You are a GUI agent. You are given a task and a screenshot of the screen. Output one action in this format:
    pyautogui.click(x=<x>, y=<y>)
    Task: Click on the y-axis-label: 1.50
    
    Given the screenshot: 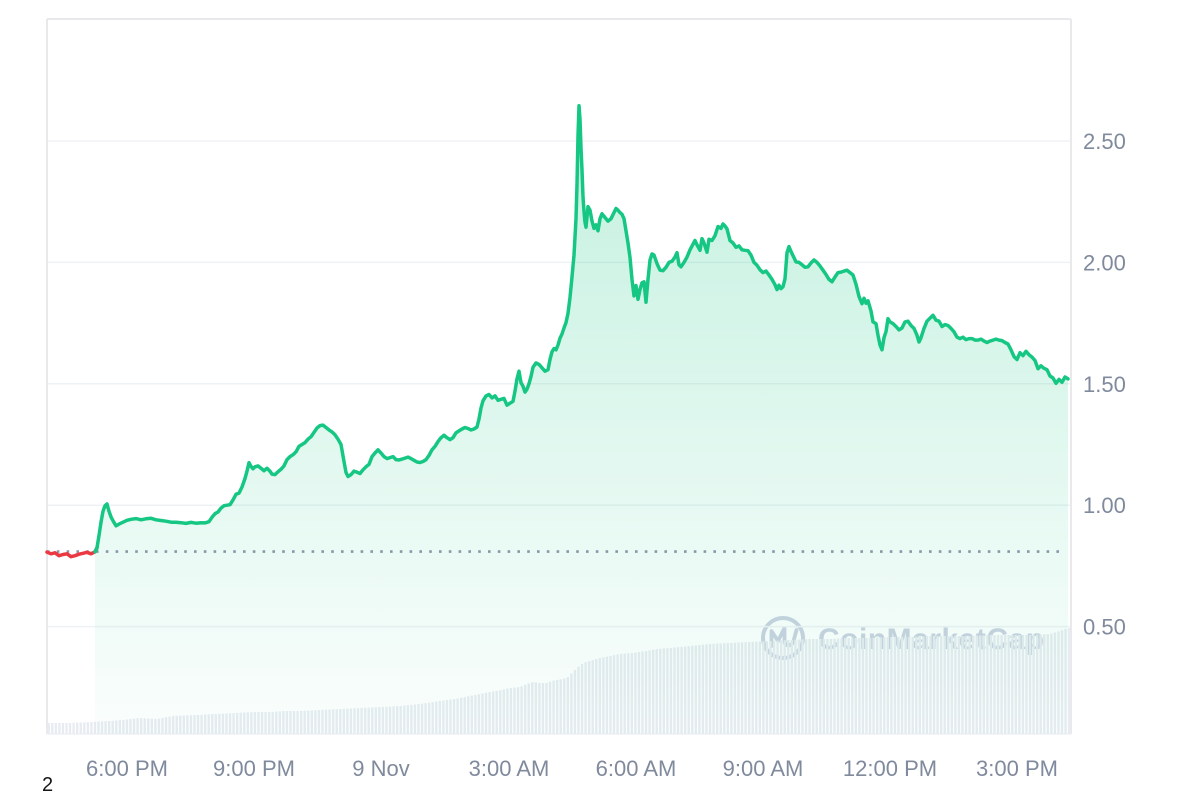 What is the action you would take?
    pyautogui.click(x=1104, y=384)
    